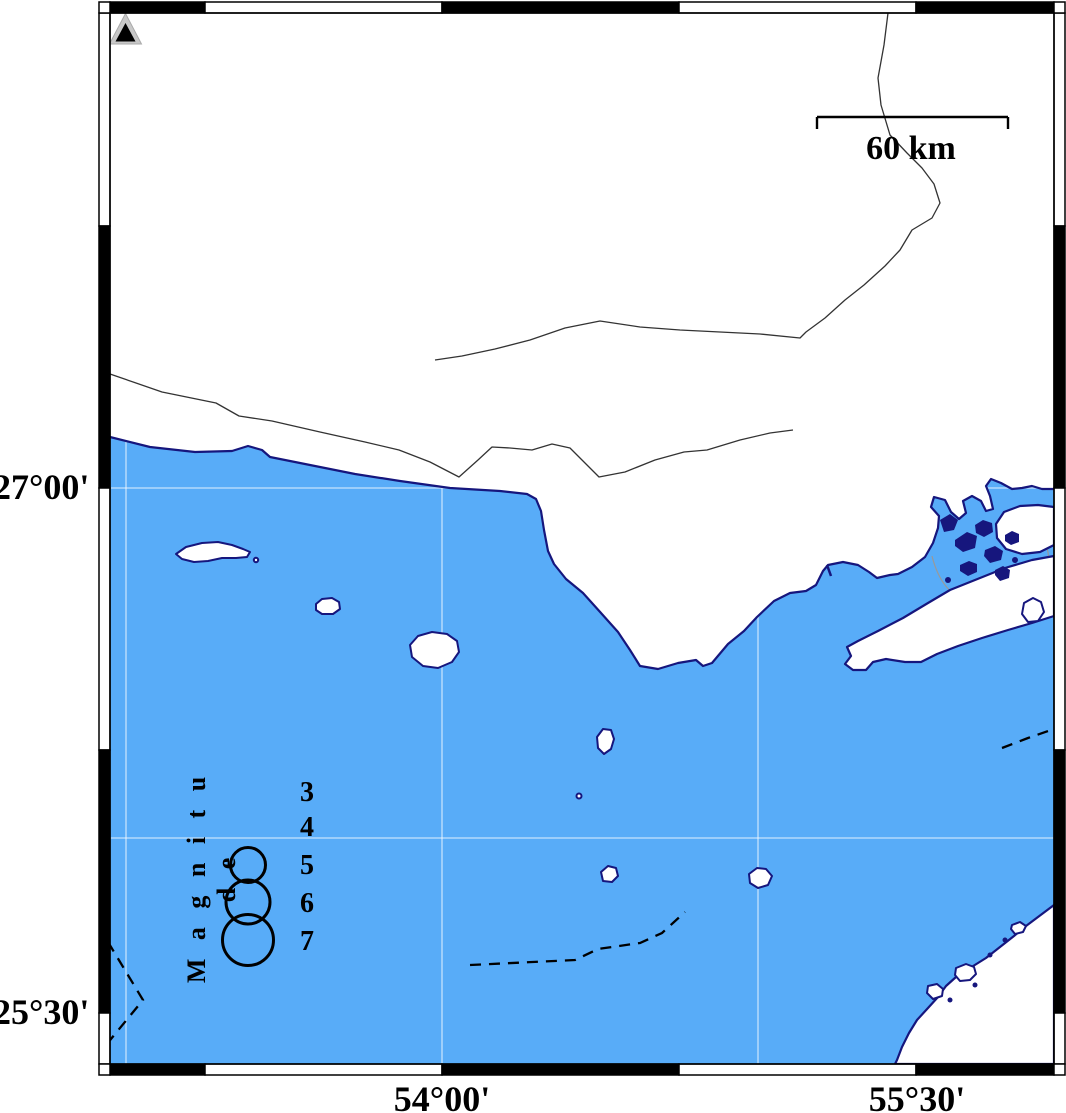 The width and height of the screenshot is (1066, 1113). What do you see at coordinates (307, 941) in the screenshot?
I see `legend-magnitude-7: 7` at bounding box center [307, 941].